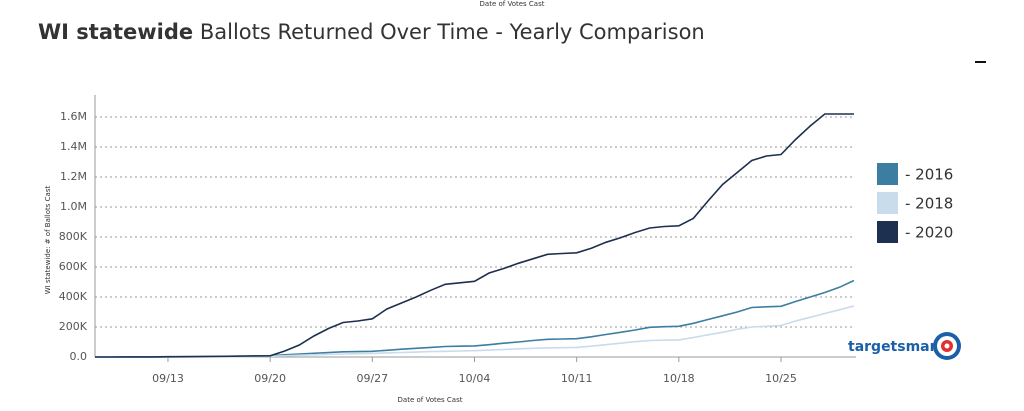  Describe the element at coordinates (947, 346) in the screenshot. I see `logo-icon` at that location.